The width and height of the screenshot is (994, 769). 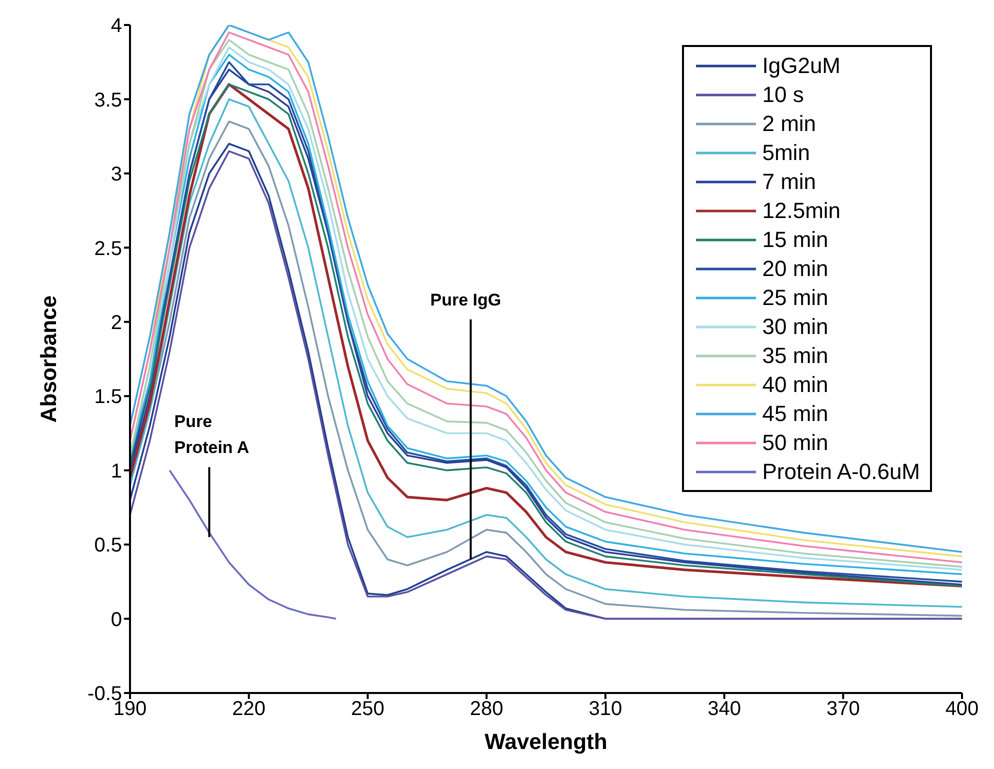 What do you see at coordinates (795, 298) in the screenshot?
I see `legend-label: 25 min` at bounding box center [795, 298].